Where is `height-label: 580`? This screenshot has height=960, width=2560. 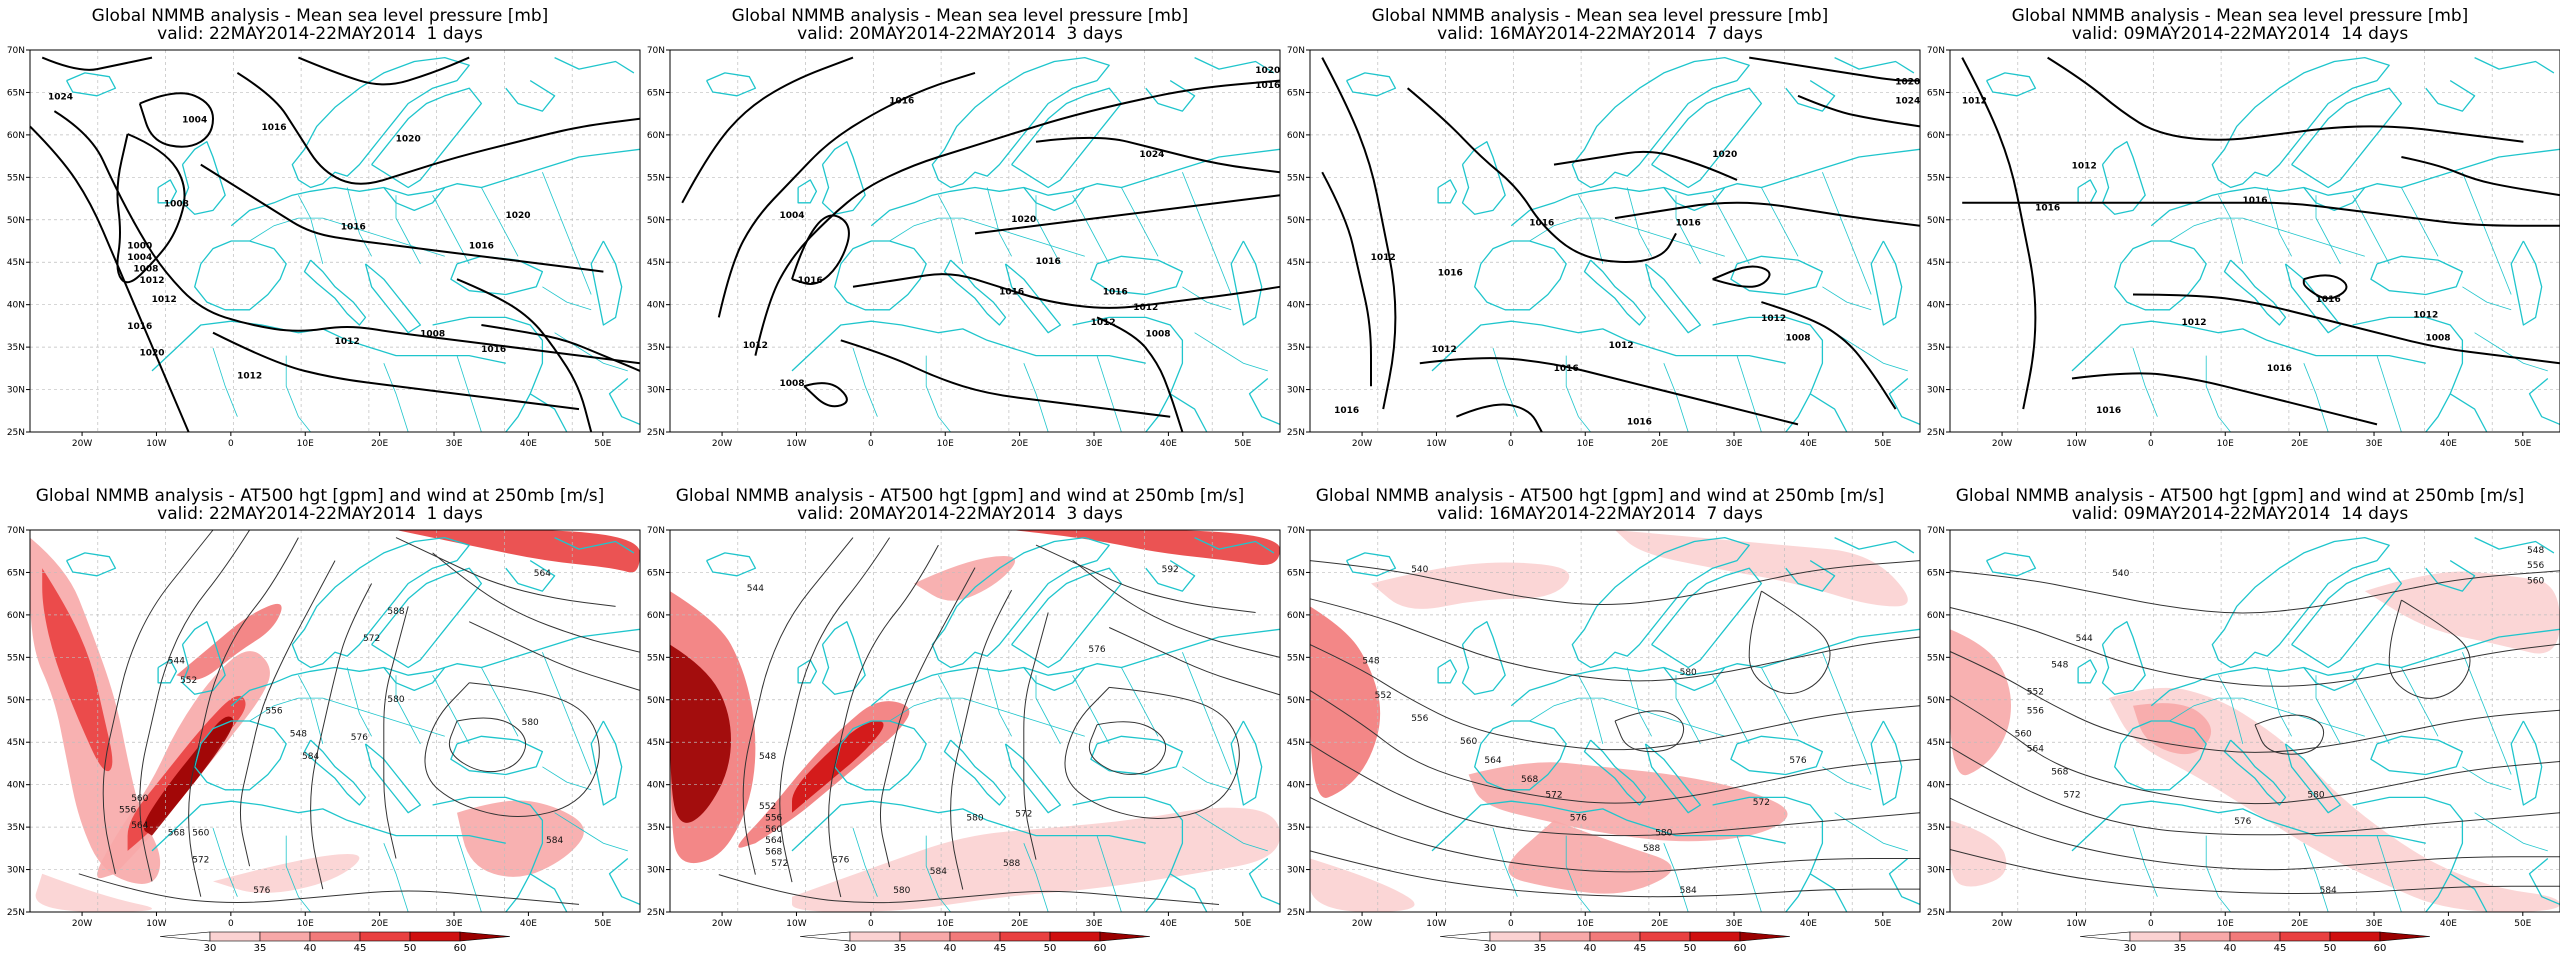 height-label: 580 is located at coordinates (395, 700).